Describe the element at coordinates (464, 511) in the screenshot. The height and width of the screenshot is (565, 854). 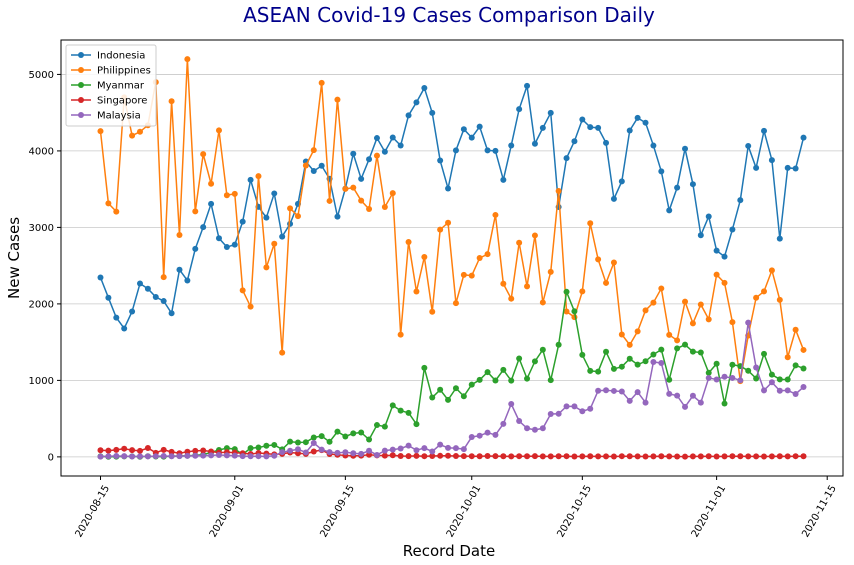
I see `x-tick-label: 2020-10-01` at that location.